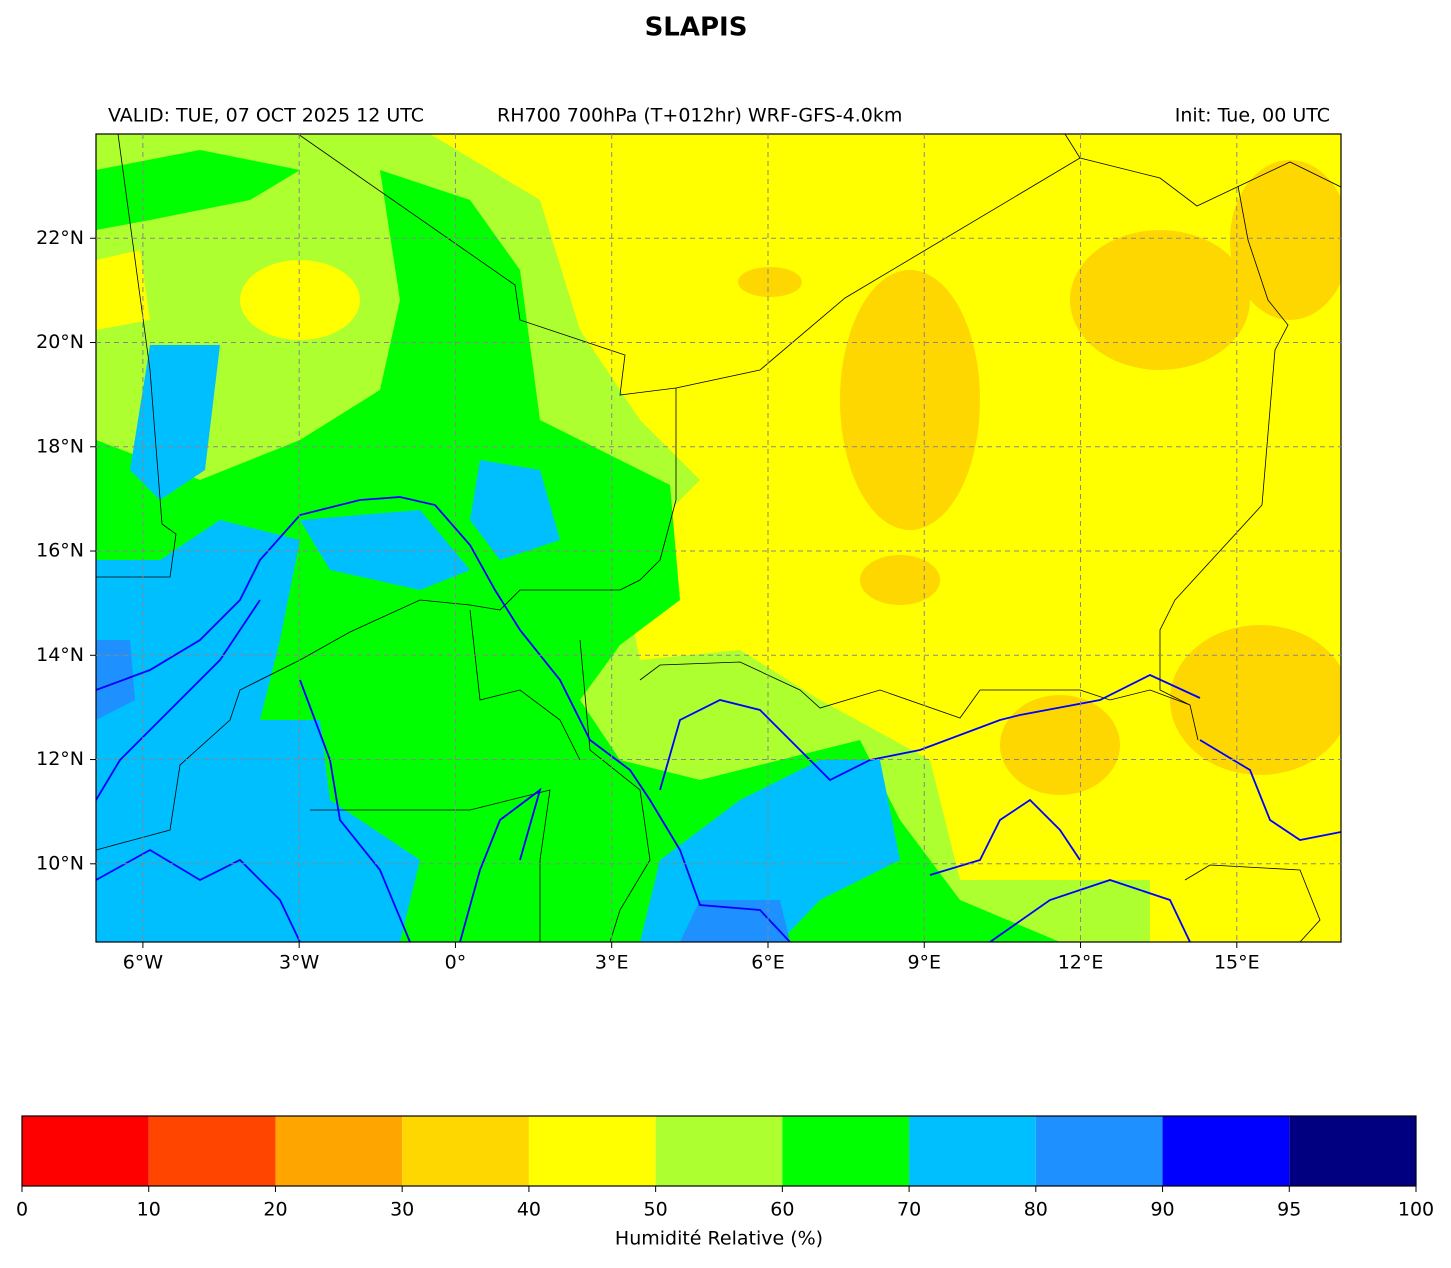  I want to click on colorbar-tick-label: 0, so click(22, 1210).